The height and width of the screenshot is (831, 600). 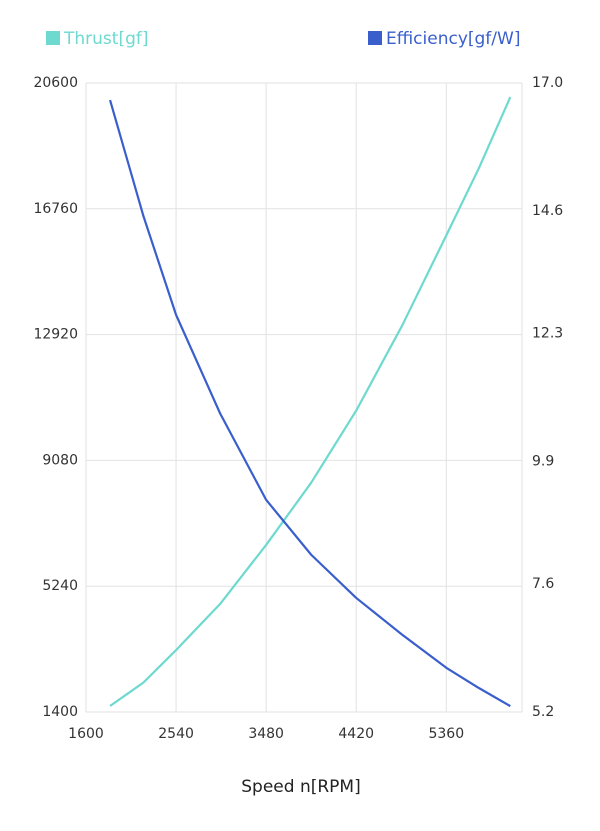 What do you see at coordinates (176, 734) in the screenshot?
I see `x-tick-label: 2540` at bounding box center [176, 734].